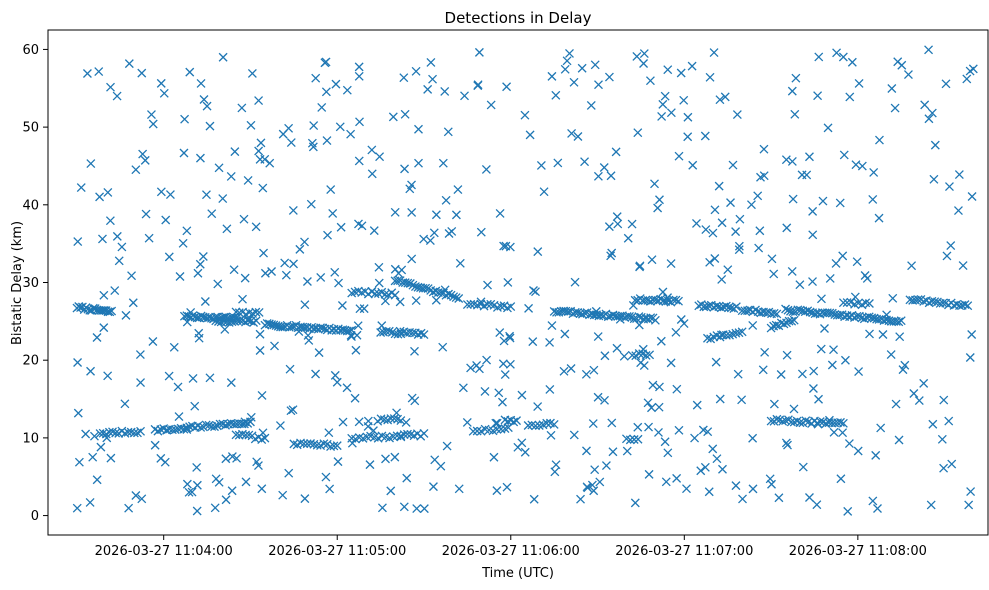  Describe the element at coordinates (511, 551) in the screenshot. I see `x-tick-label: 2026-03-27 11:06:00` at that location.